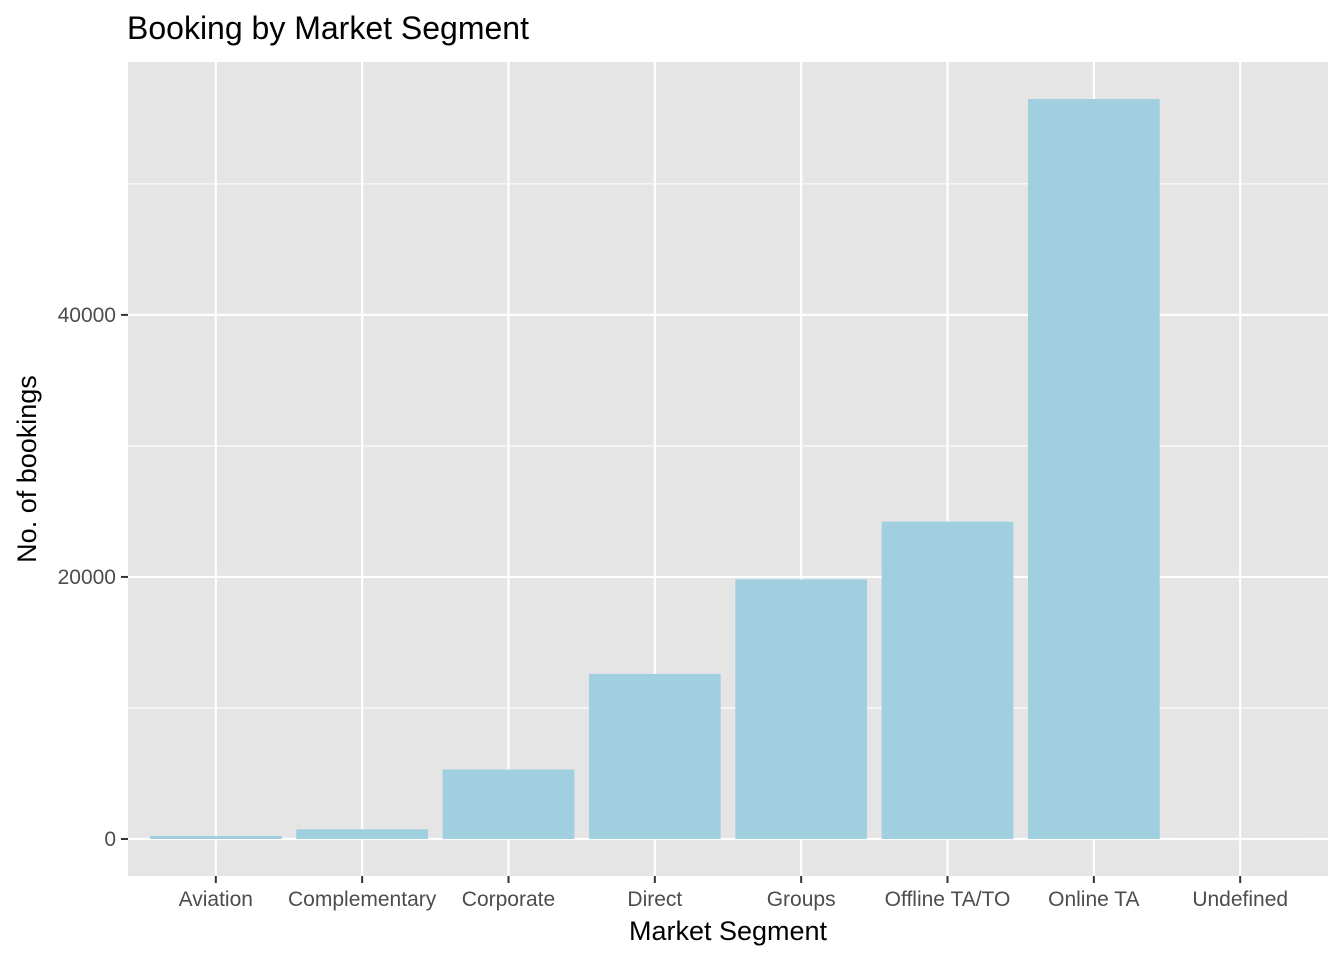  What do you see at coordinates (87, 577) in the screenshot?
I see `y-tick-label: 20000` at bounding box center [87, 577].